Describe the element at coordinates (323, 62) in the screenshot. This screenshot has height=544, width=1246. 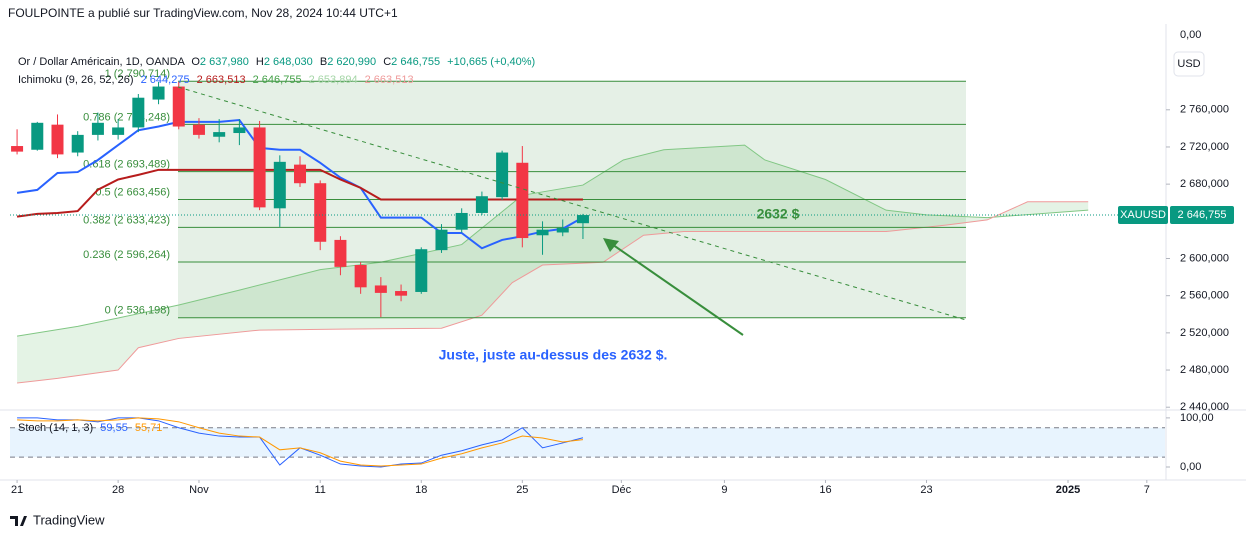
I see `b-label: B` at that location.